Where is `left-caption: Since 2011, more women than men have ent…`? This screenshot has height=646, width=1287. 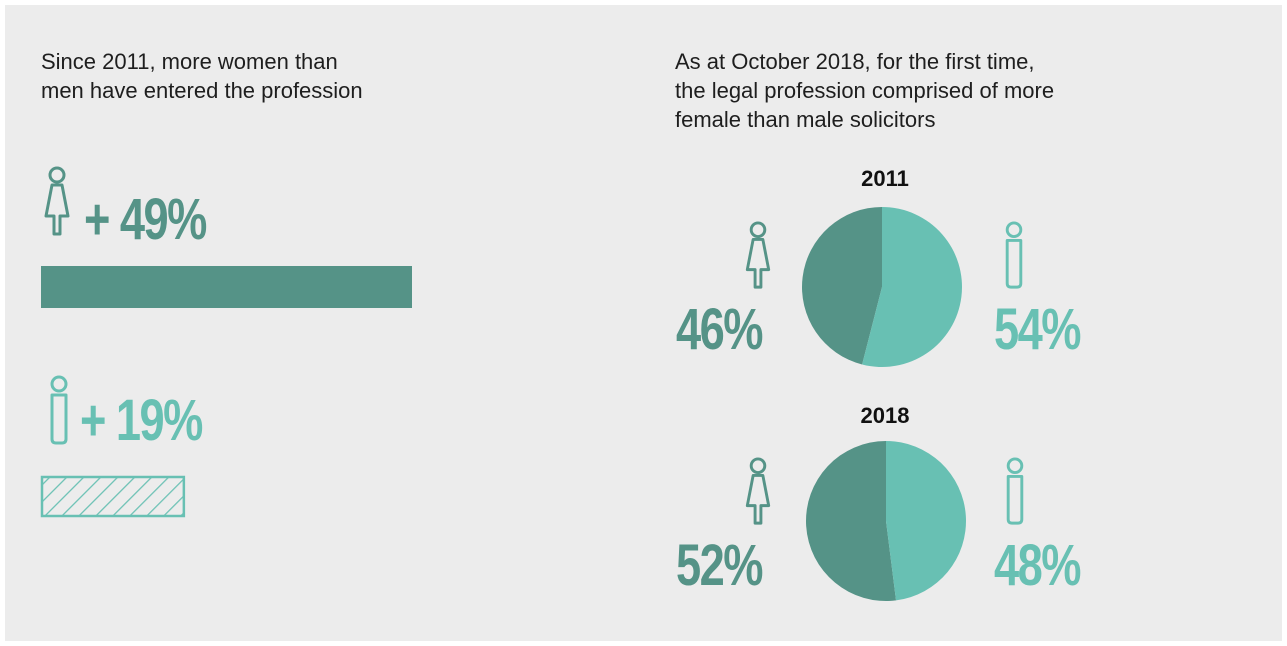 left-caption: Since 2011, more women than men have ent… is located at coordinates (202, 76).